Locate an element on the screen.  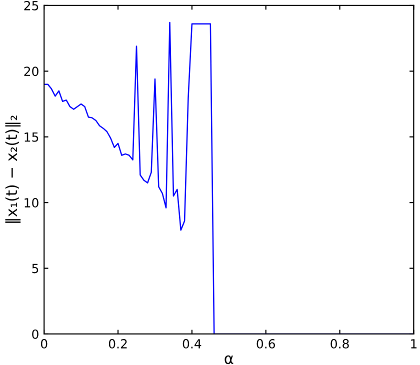
y-tick-label: 25 is located at coordinates (31, 5).